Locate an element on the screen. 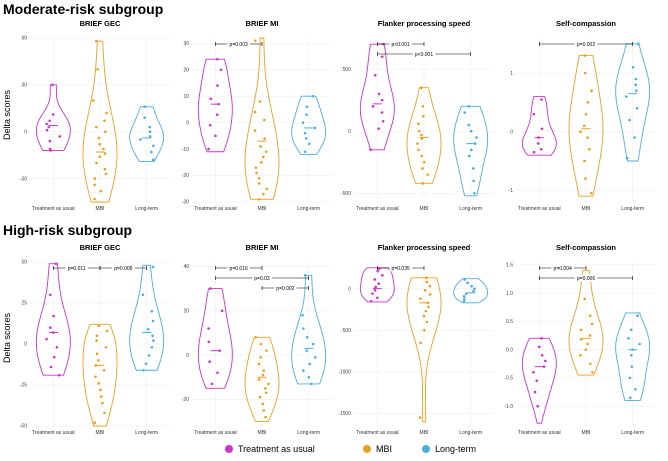 This screenshot has width=668, height=461. y-tick-label: 1 is located at coordinates (511, 74).